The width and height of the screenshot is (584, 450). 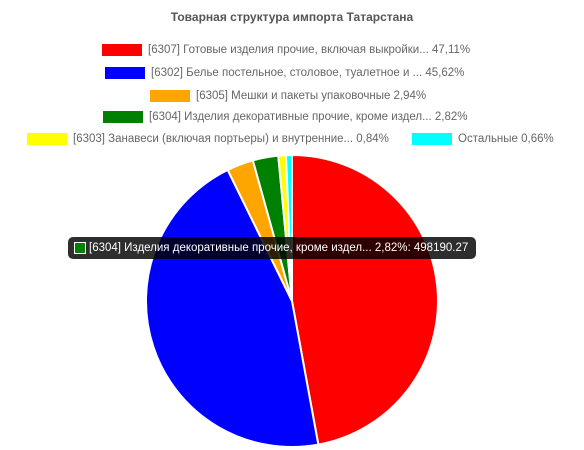 I want to click on chart-title: Товарная структура импорта Татарстана, so click(x=292, y=17).